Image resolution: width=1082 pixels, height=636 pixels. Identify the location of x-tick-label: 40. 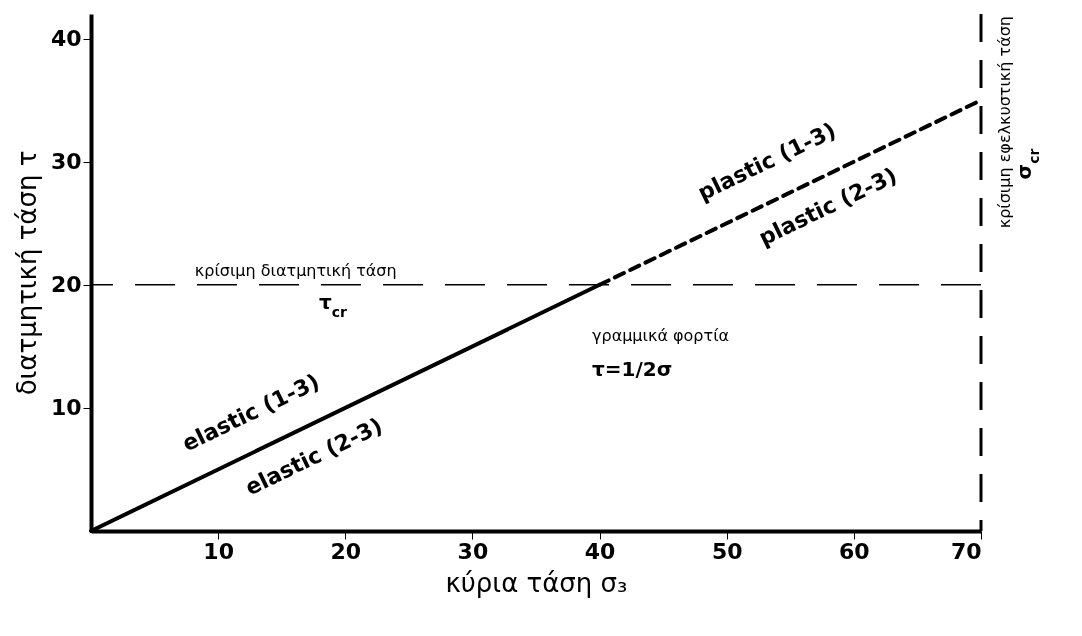
(600, 551).